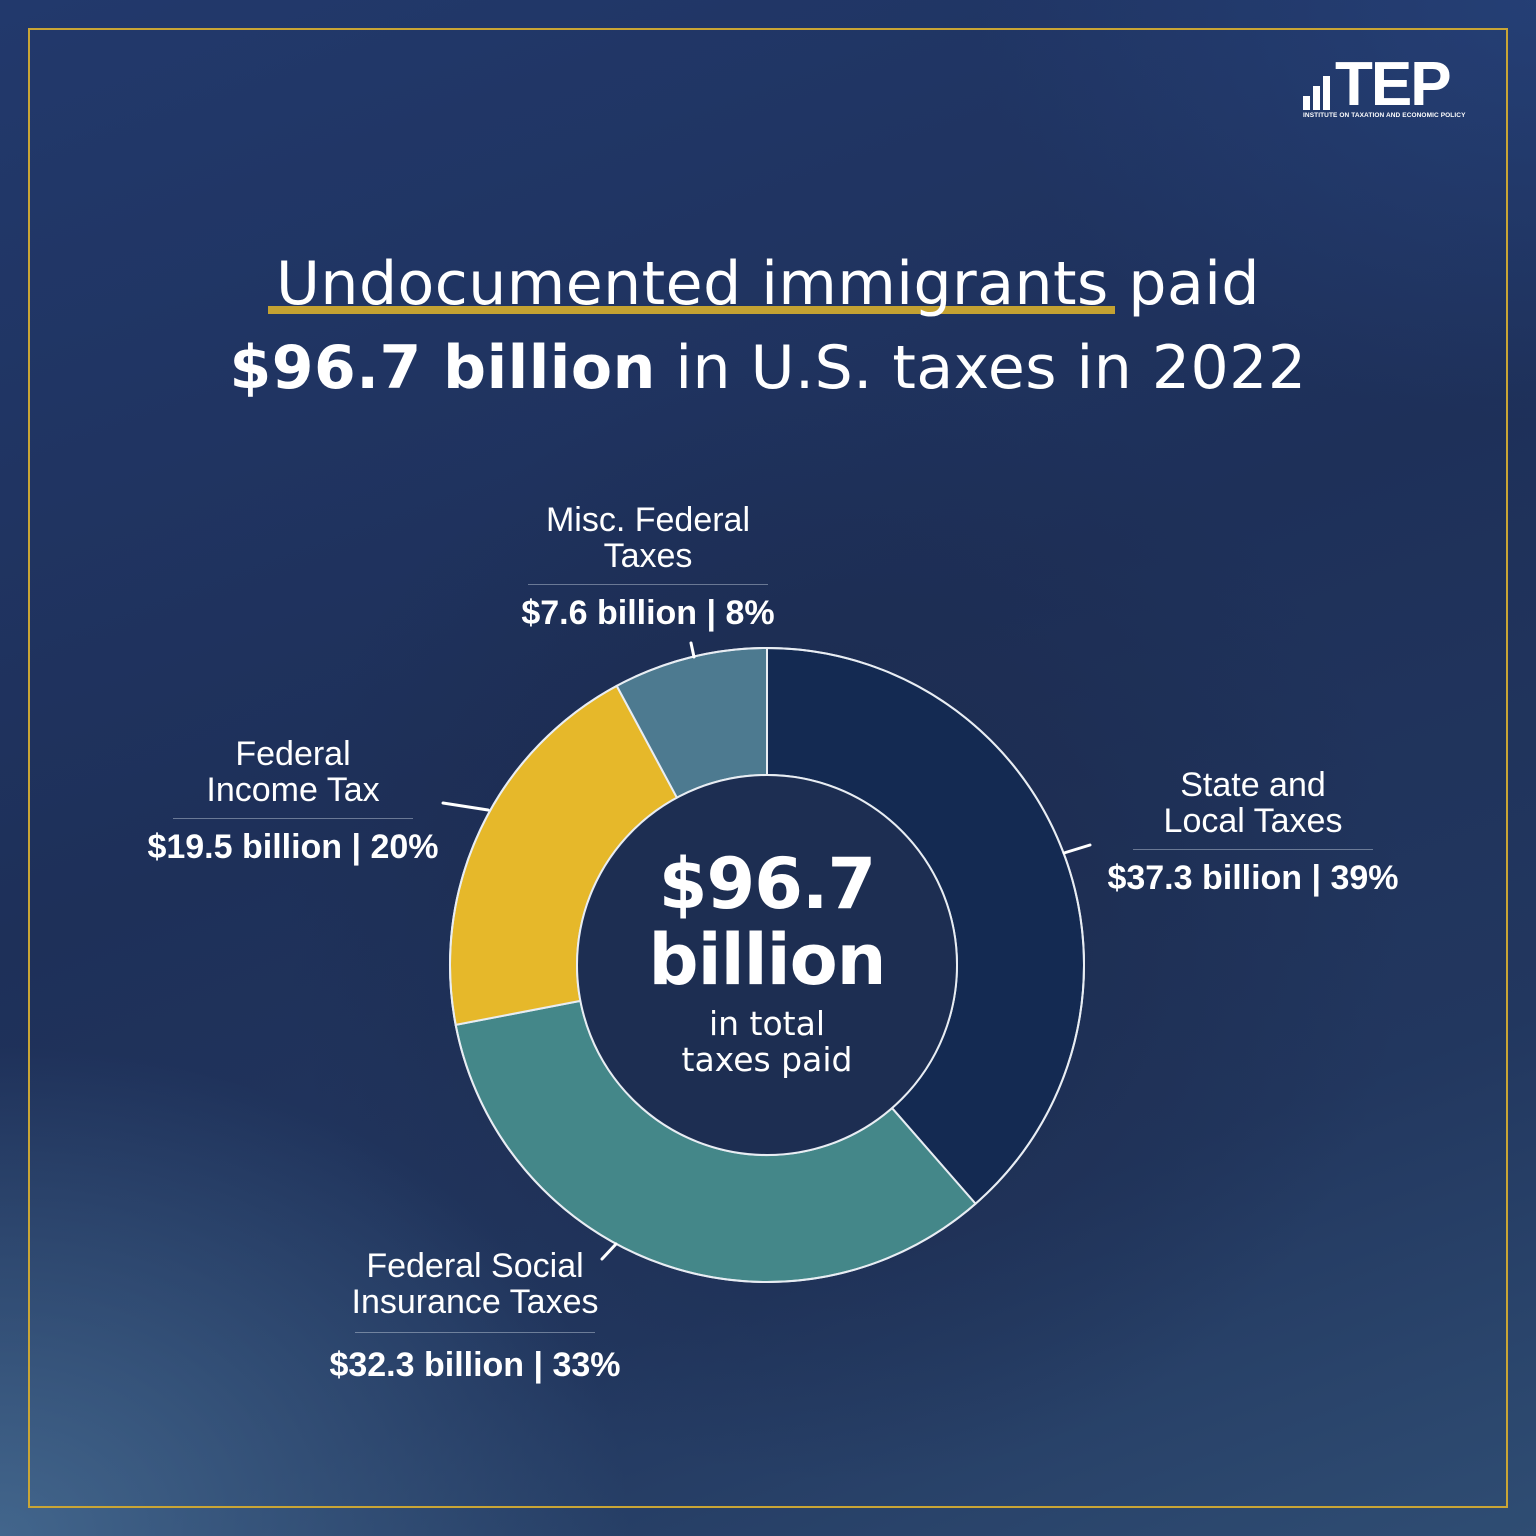  What do you see at coordinates (1184, 284) in the screenshot?
I see `headline-line-1-rest: paid` at bounding box center [1184, 284].